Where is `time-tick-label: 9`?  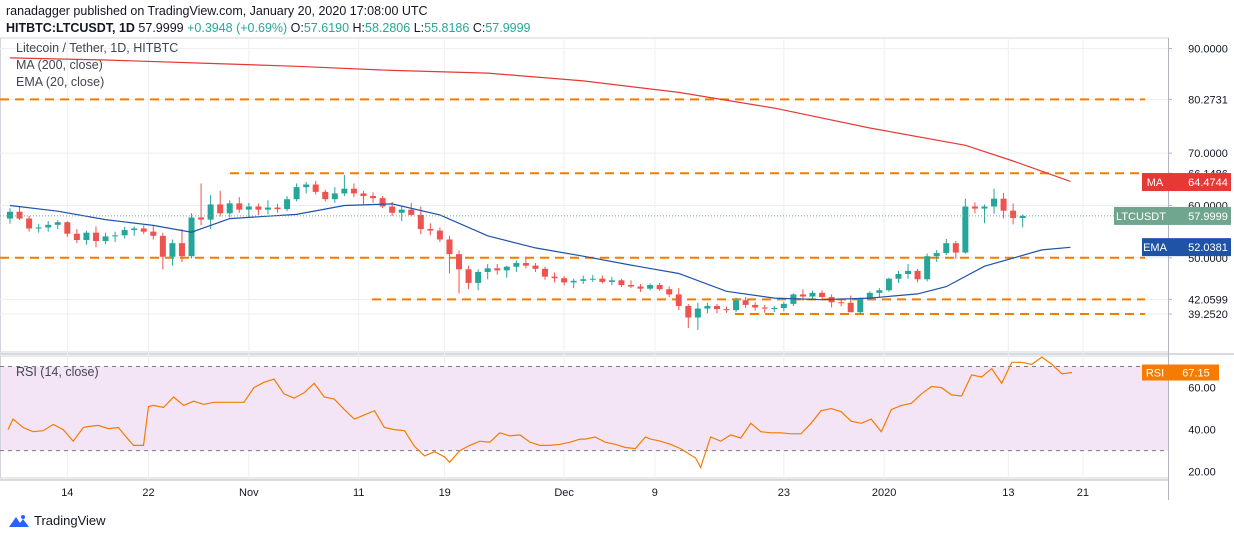 time-tick-label: 9 is located at coordinates (655, 493).